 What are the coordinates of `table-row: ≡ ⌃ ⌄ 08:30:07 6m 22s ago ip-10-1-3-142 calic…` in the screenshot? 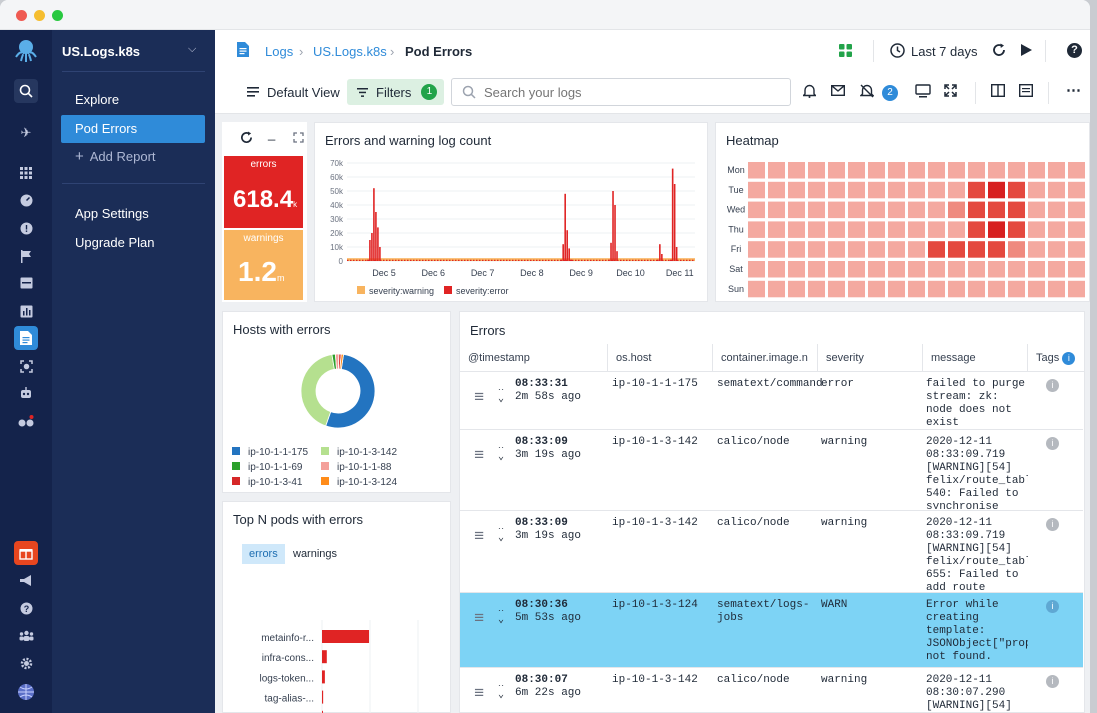 It's located at (771, 690).